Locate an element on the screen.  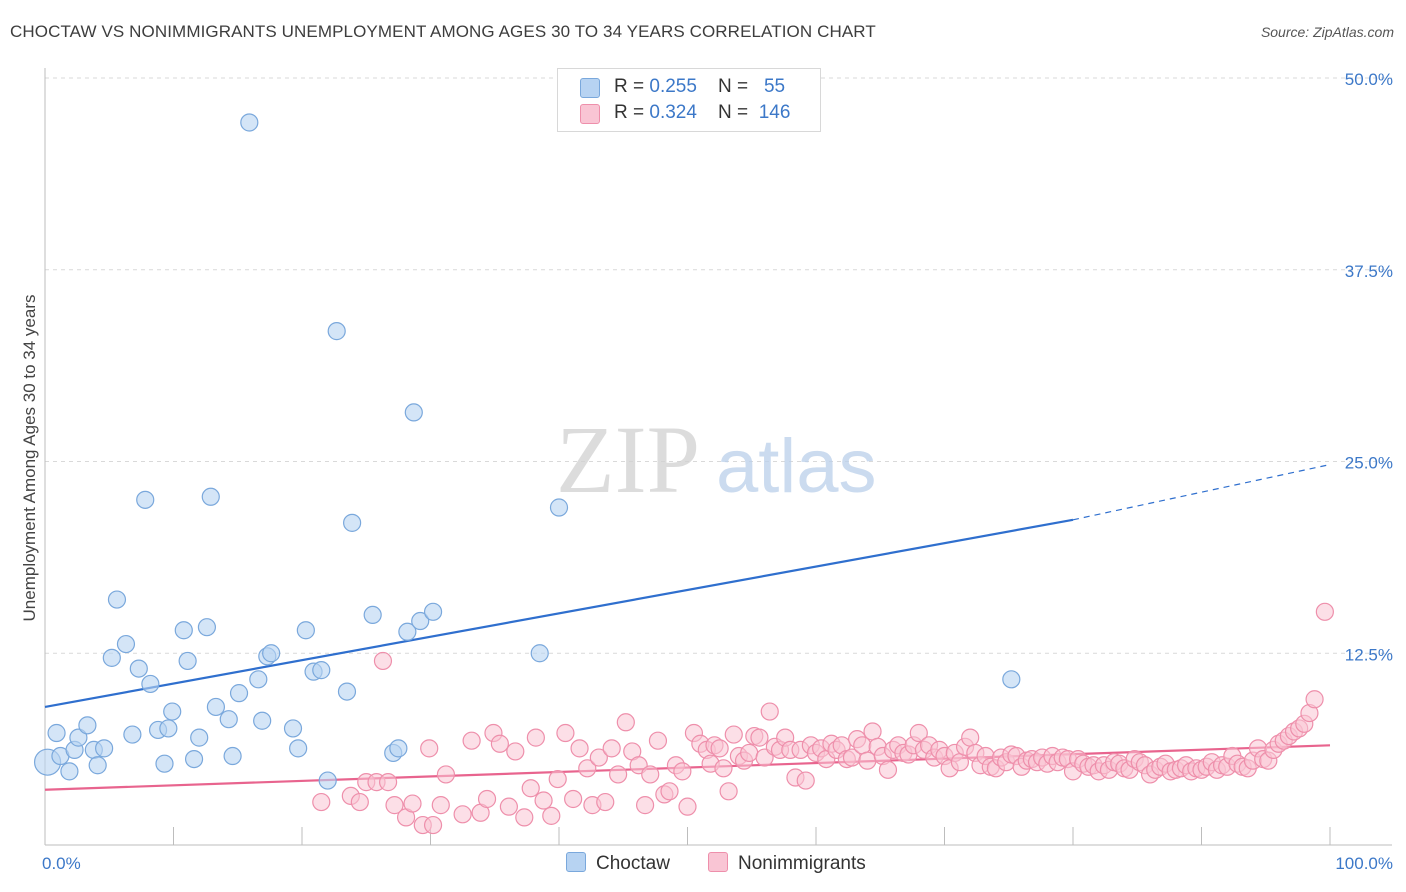
legend-label-choctaw: Choctaw is located at coordinates (633, 863).